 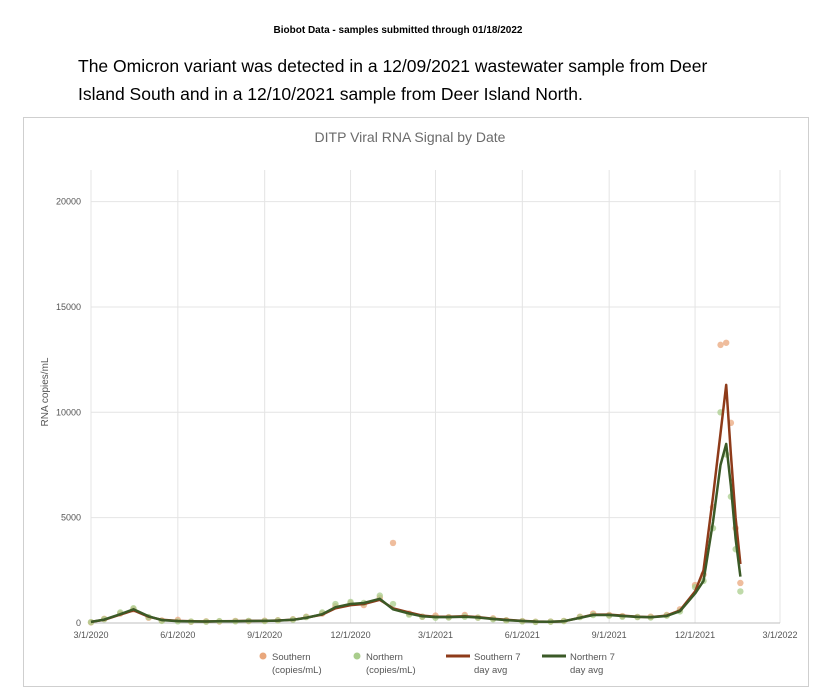 I want to click on x-tick-label: 3/1/2020, so click(x=90, y=635).